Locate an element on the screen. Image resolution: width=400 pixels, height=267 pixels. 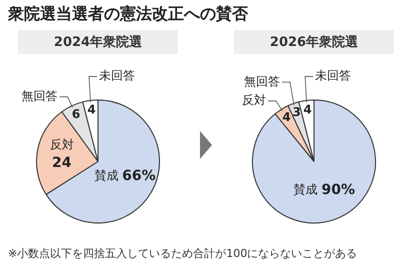
chart-subtitle: 2024年衆院選 is located at coordinates (98, 42).